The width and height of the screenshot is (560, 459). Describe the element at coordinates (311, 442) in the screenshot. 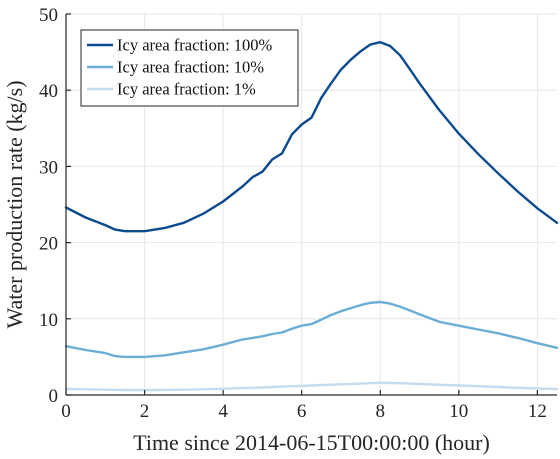

I see `x-axis-label: Time since 2014-06-15T00:00:00 (hour)` at that location.